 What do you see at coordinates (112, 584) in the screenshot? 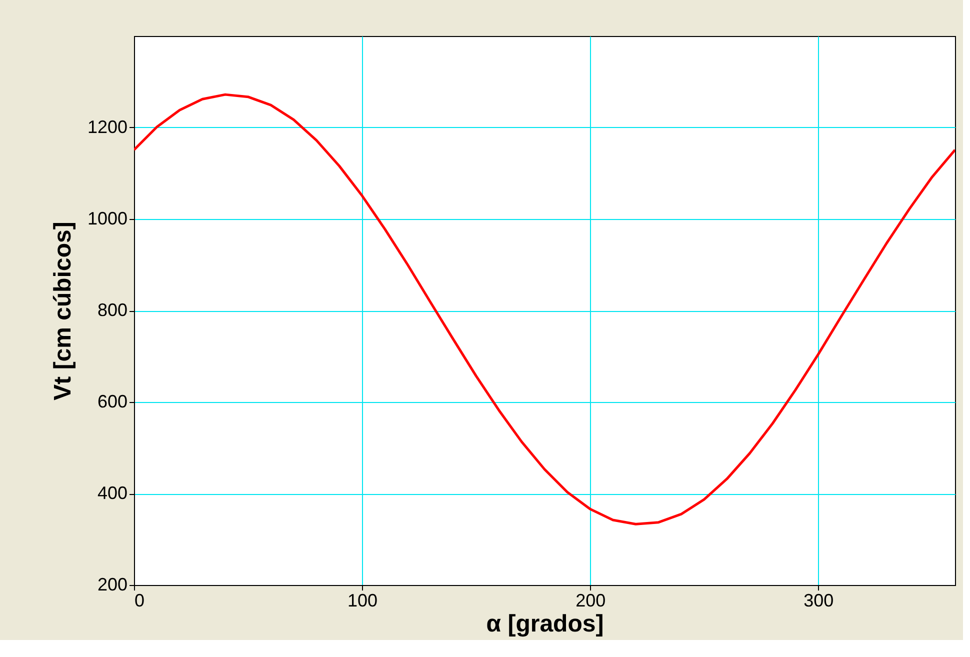
I see `y-tick-label: 200` at bounding box center [112, 584].